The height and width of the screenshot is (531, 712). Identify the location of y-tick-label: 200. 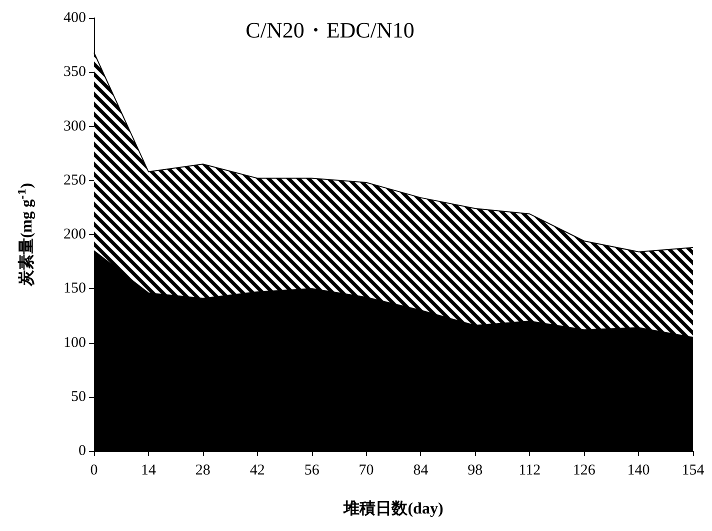
(75, 234).